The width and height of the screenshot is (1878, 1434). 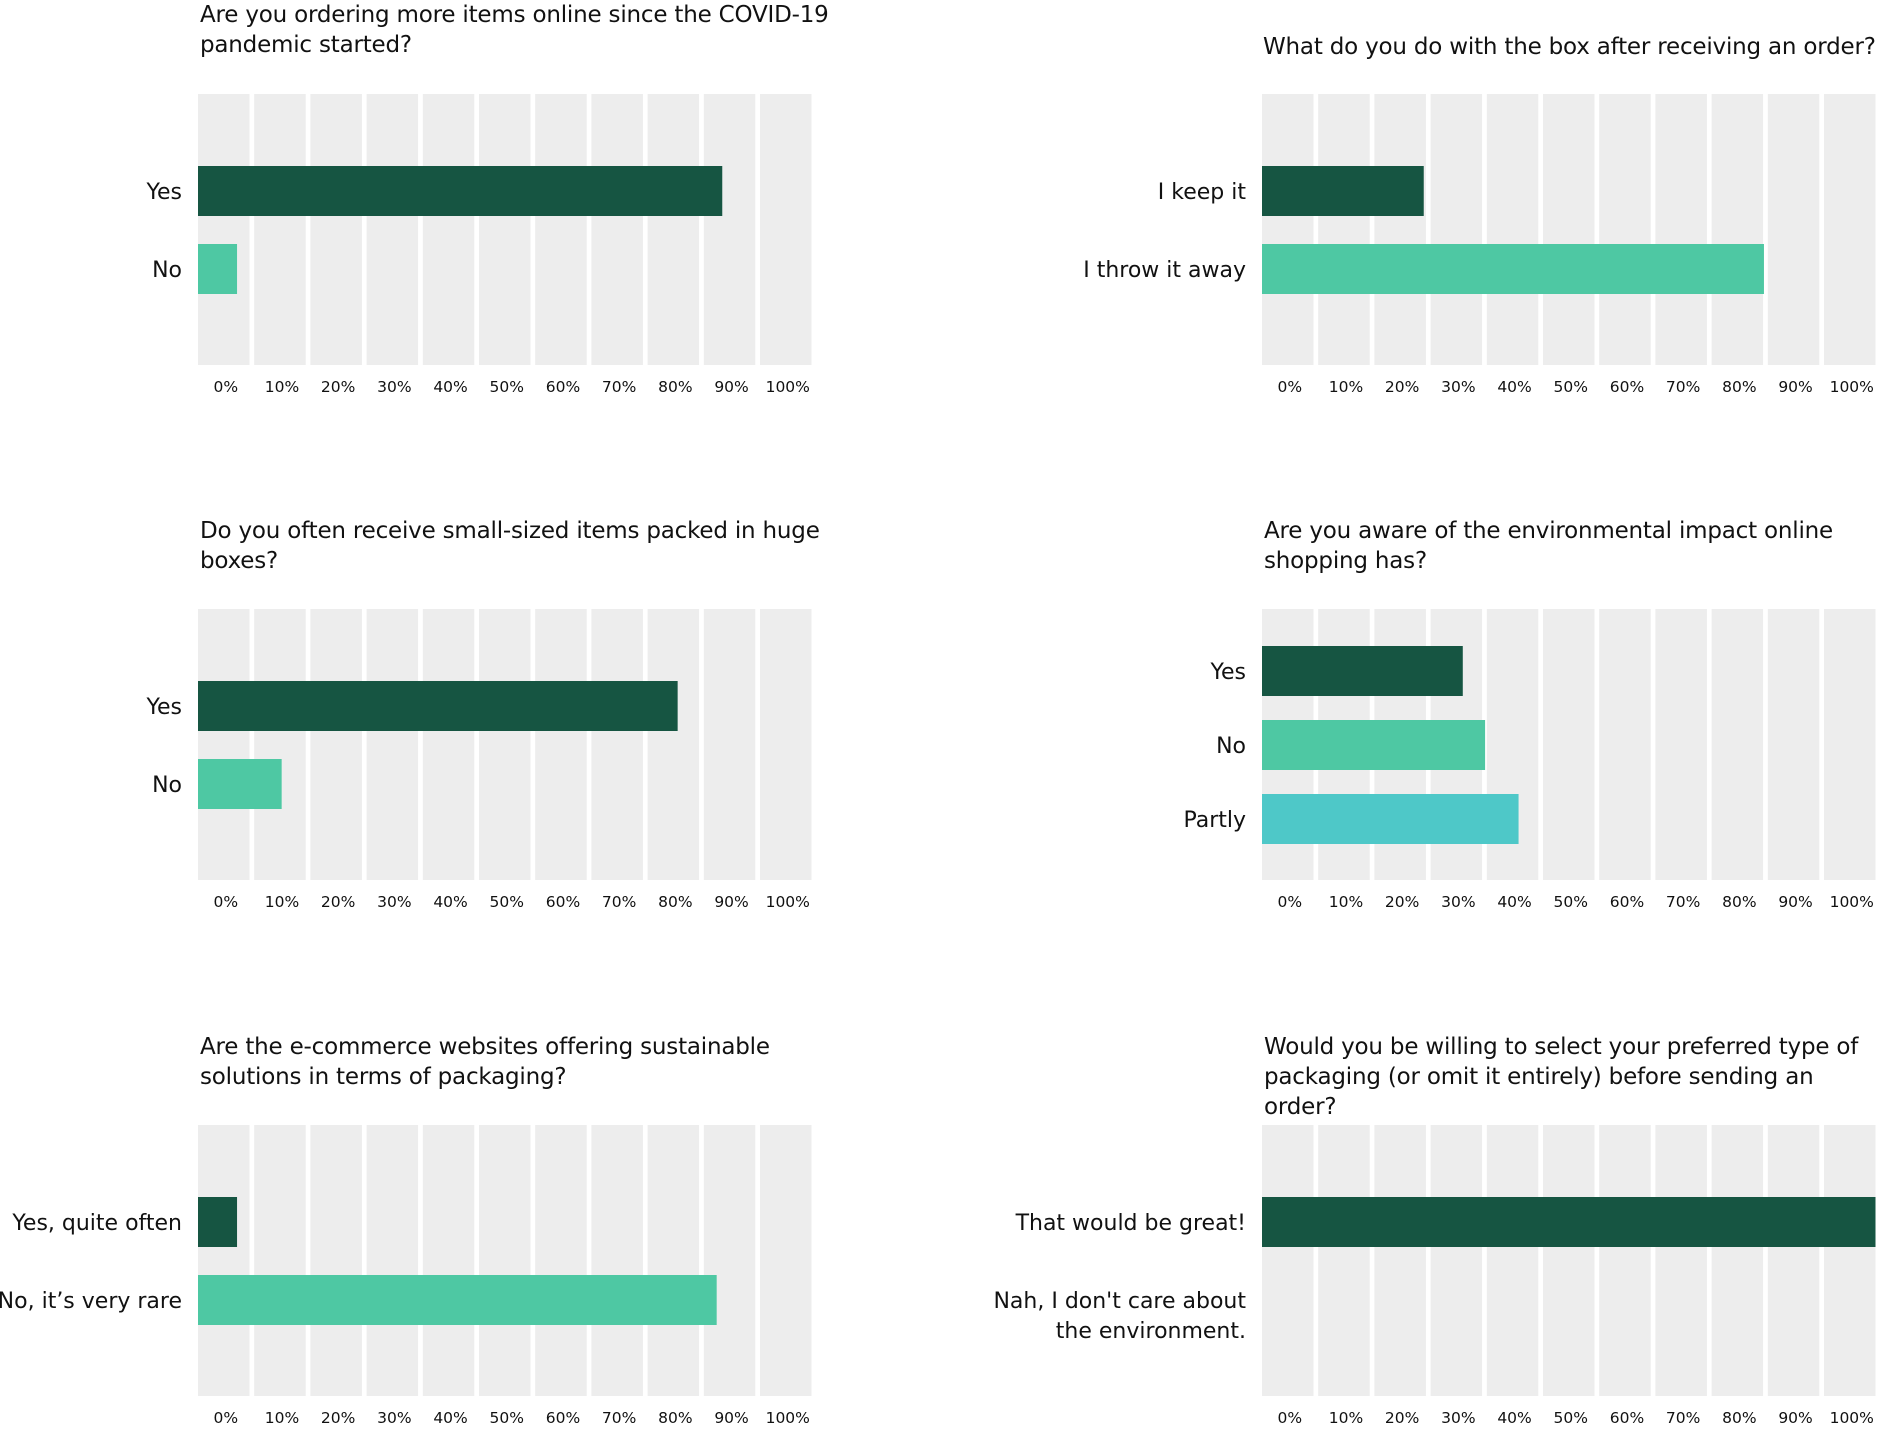 What do you see at coordinates (1214, 820) in the screenshot?
I see `category-label: Partly` at bounding box center [1214, 820].